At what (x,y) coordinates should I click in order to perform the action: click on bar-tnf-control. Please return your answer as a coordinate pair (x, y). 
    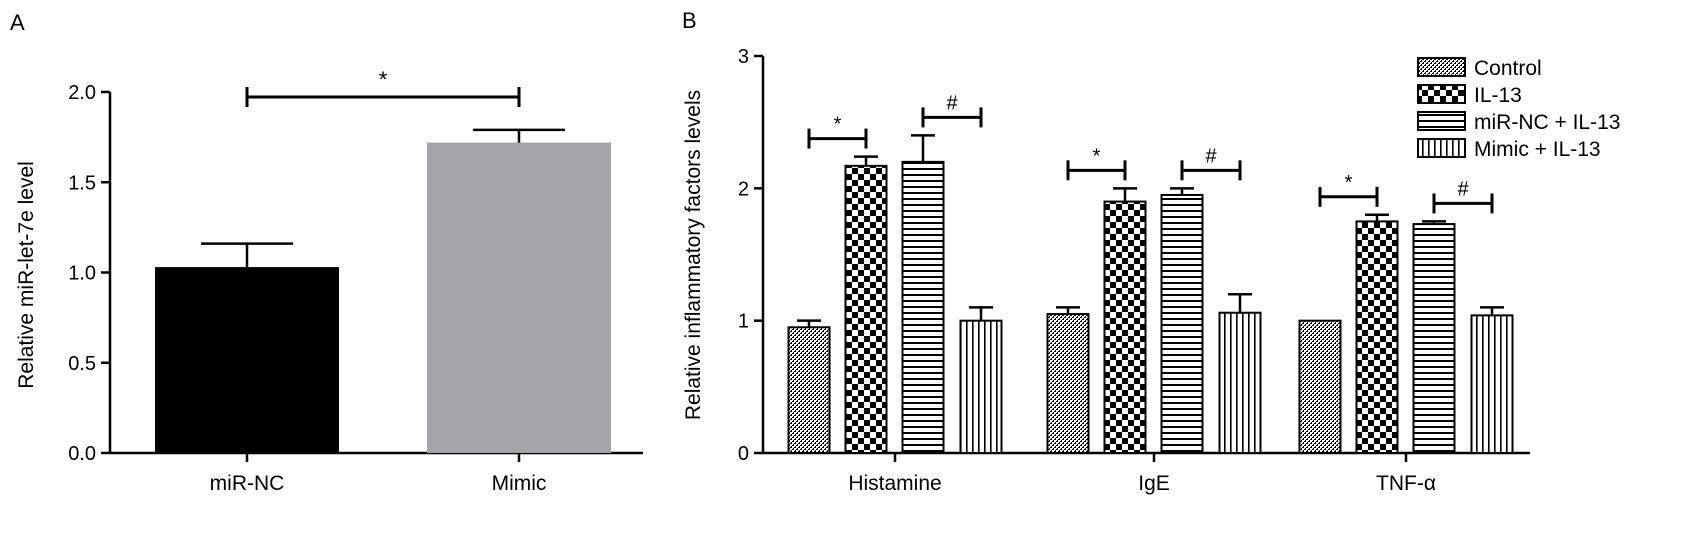
    Looking at the image, I should click on (1320, 386).